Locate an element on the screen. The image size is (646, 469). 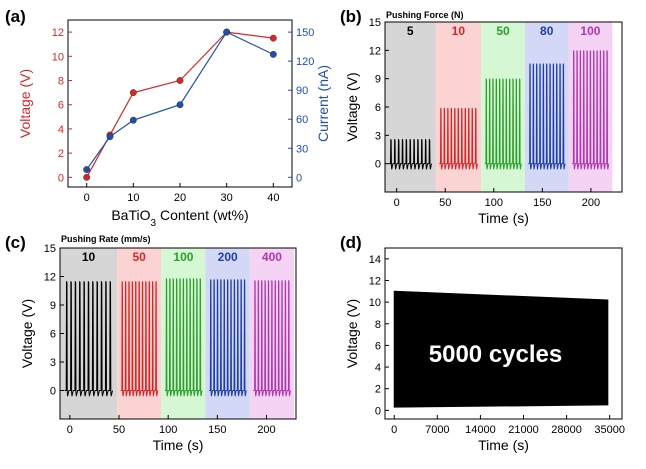
x-tick-label: 35000 is located at coordinates (609, 430).